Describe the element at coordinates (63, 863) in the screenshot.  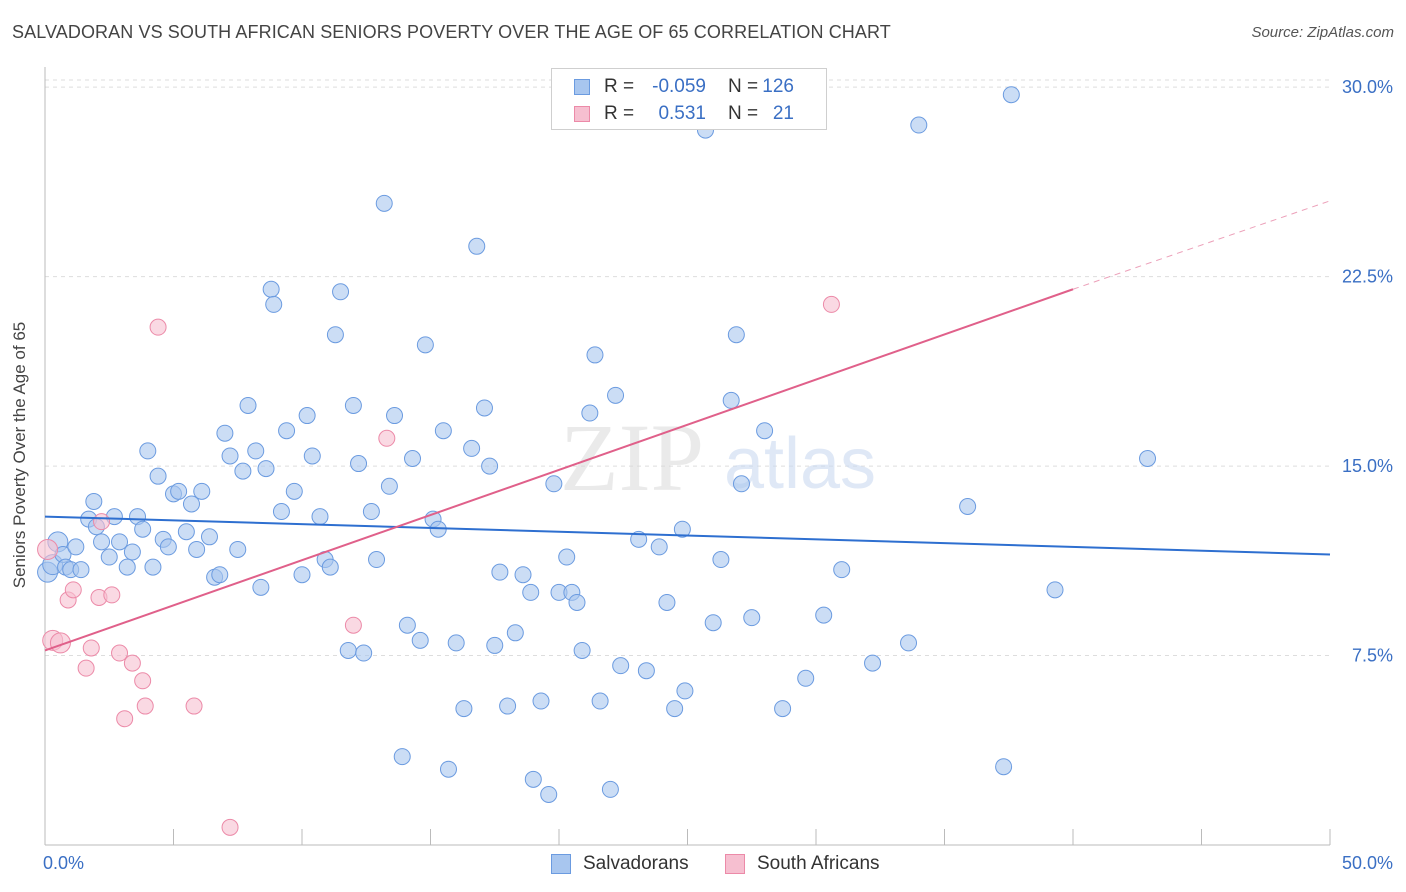
I see `x-tick-label-0: 0.0%` at that location.